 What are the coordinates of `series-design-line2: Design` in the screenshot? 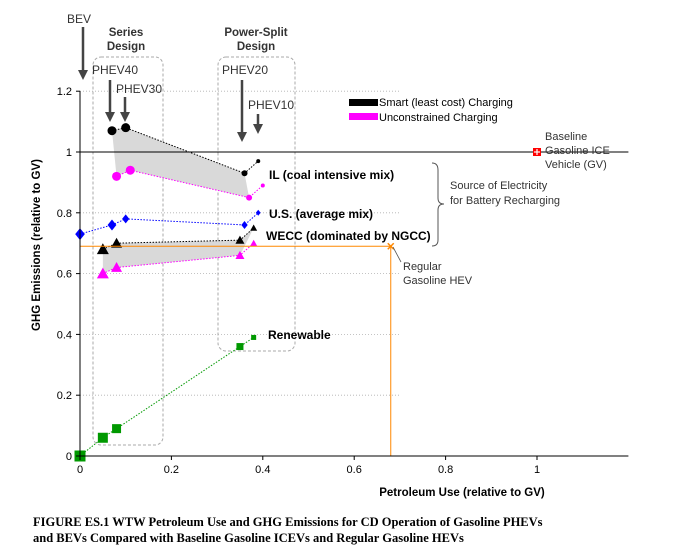 It's located at (126, 47).